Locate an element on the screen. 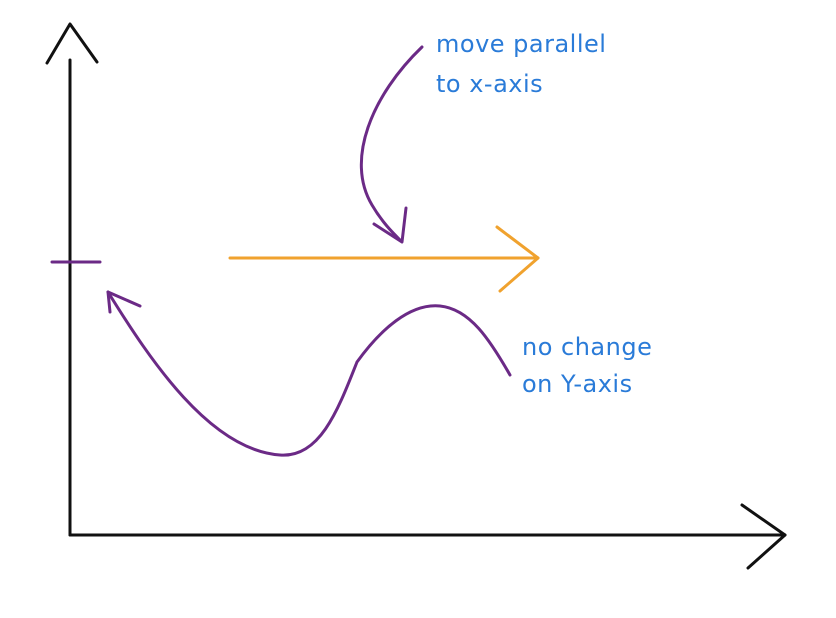 This screenshot has height=618, width=836. bottom-note-line-2: on Y-axis is located at coordinates (577, 384).